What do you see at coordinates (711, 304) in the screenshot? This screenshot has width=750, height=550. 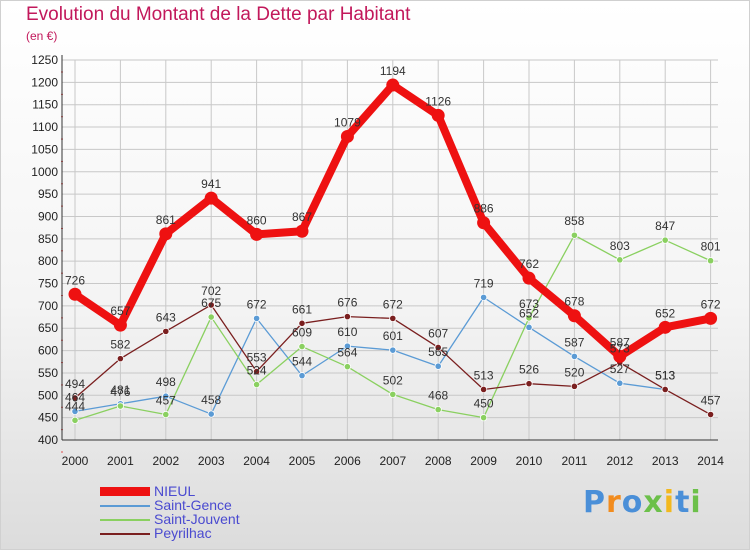 I see `data-label-nieul: 672` at bounding box center [711, 304].